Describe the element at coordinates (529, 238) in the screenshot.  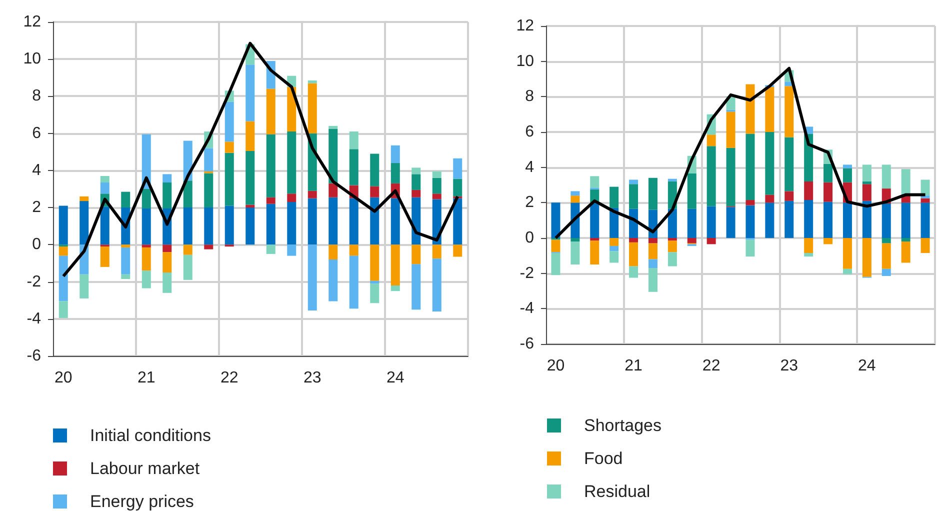
I see `y-tick-label: 0` at that location.